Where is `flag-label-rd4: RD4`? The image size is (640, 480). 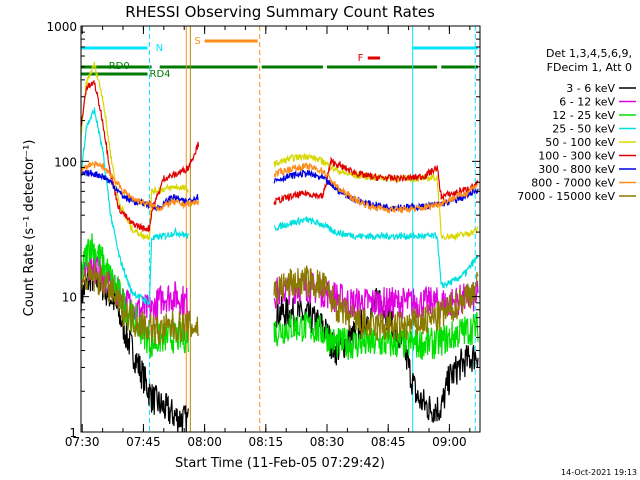
flag-label-rd4: RD4 is located at coordinates (160, 74).